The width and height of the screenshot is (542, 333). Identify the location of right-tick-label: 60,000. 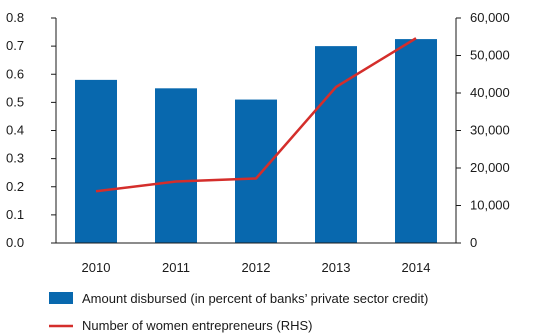
(490, 17).